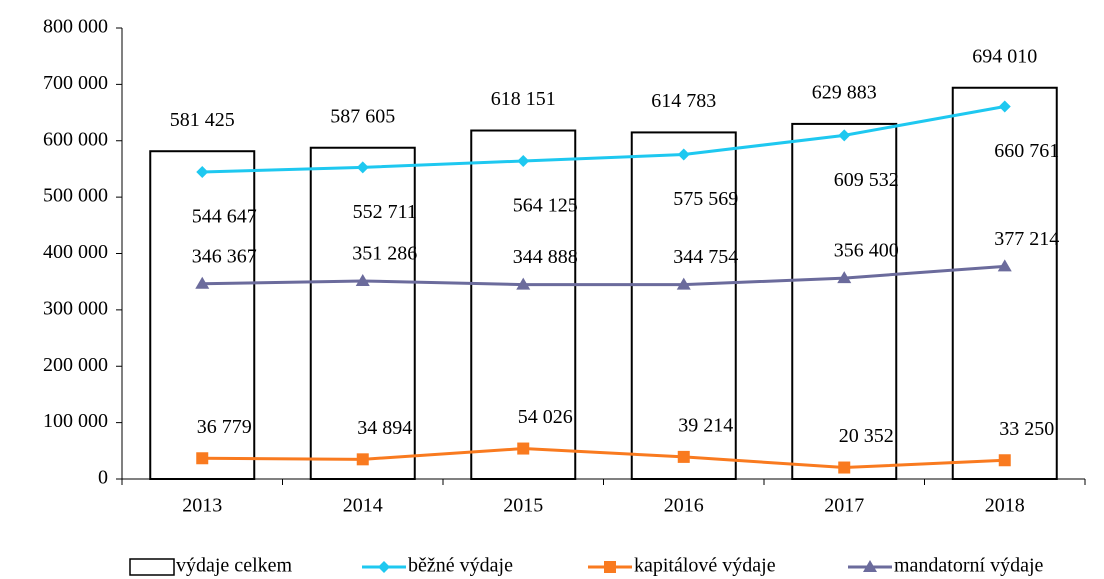 The height and width of the screenshot is (579, 1104). I want to click on x-tick-label: 2015, so click(523, 506).